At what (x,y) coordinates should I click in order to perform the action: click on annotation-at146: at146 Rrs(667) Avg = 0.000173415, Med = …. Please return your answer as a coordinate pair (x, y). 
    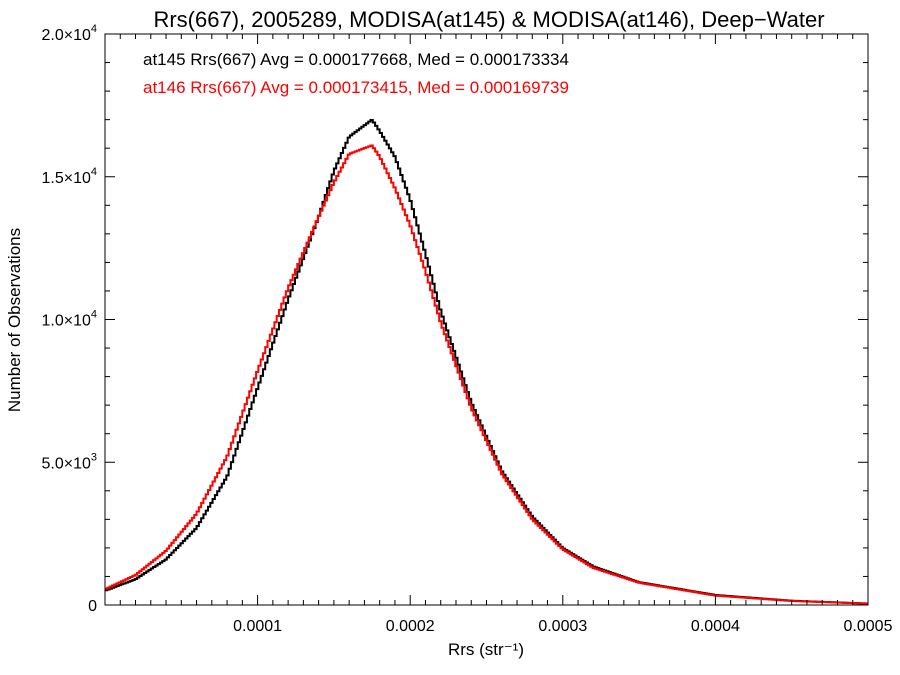
    Looking at the image, I should click on (356, 87).